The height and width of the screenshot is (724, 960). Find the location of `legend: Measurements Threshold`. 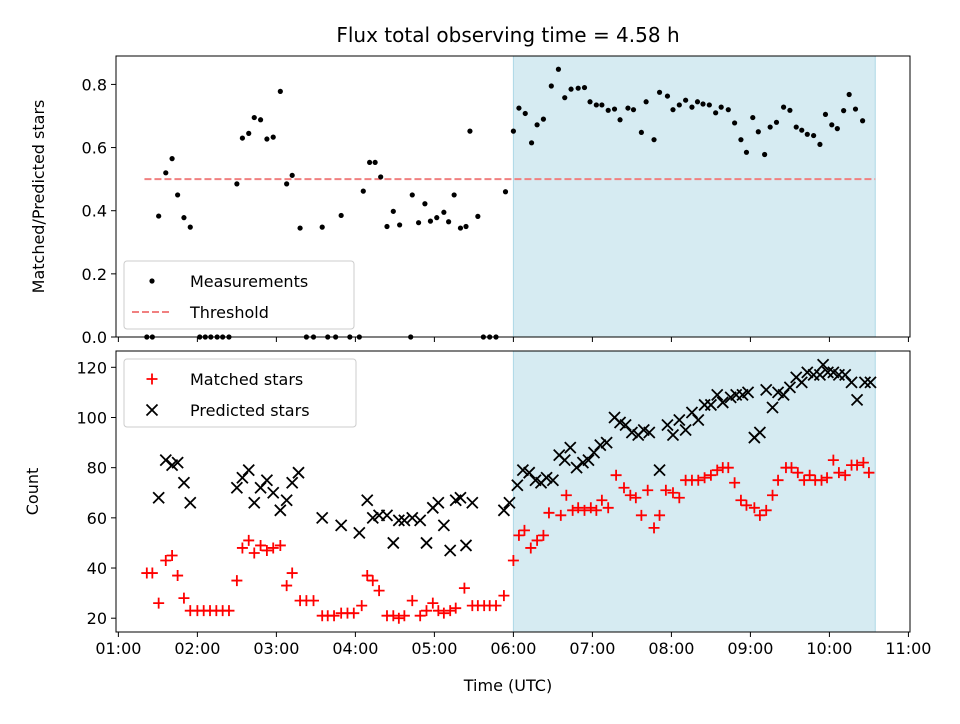

legend: Measurements Threshold is located at coordinates (239, 295).